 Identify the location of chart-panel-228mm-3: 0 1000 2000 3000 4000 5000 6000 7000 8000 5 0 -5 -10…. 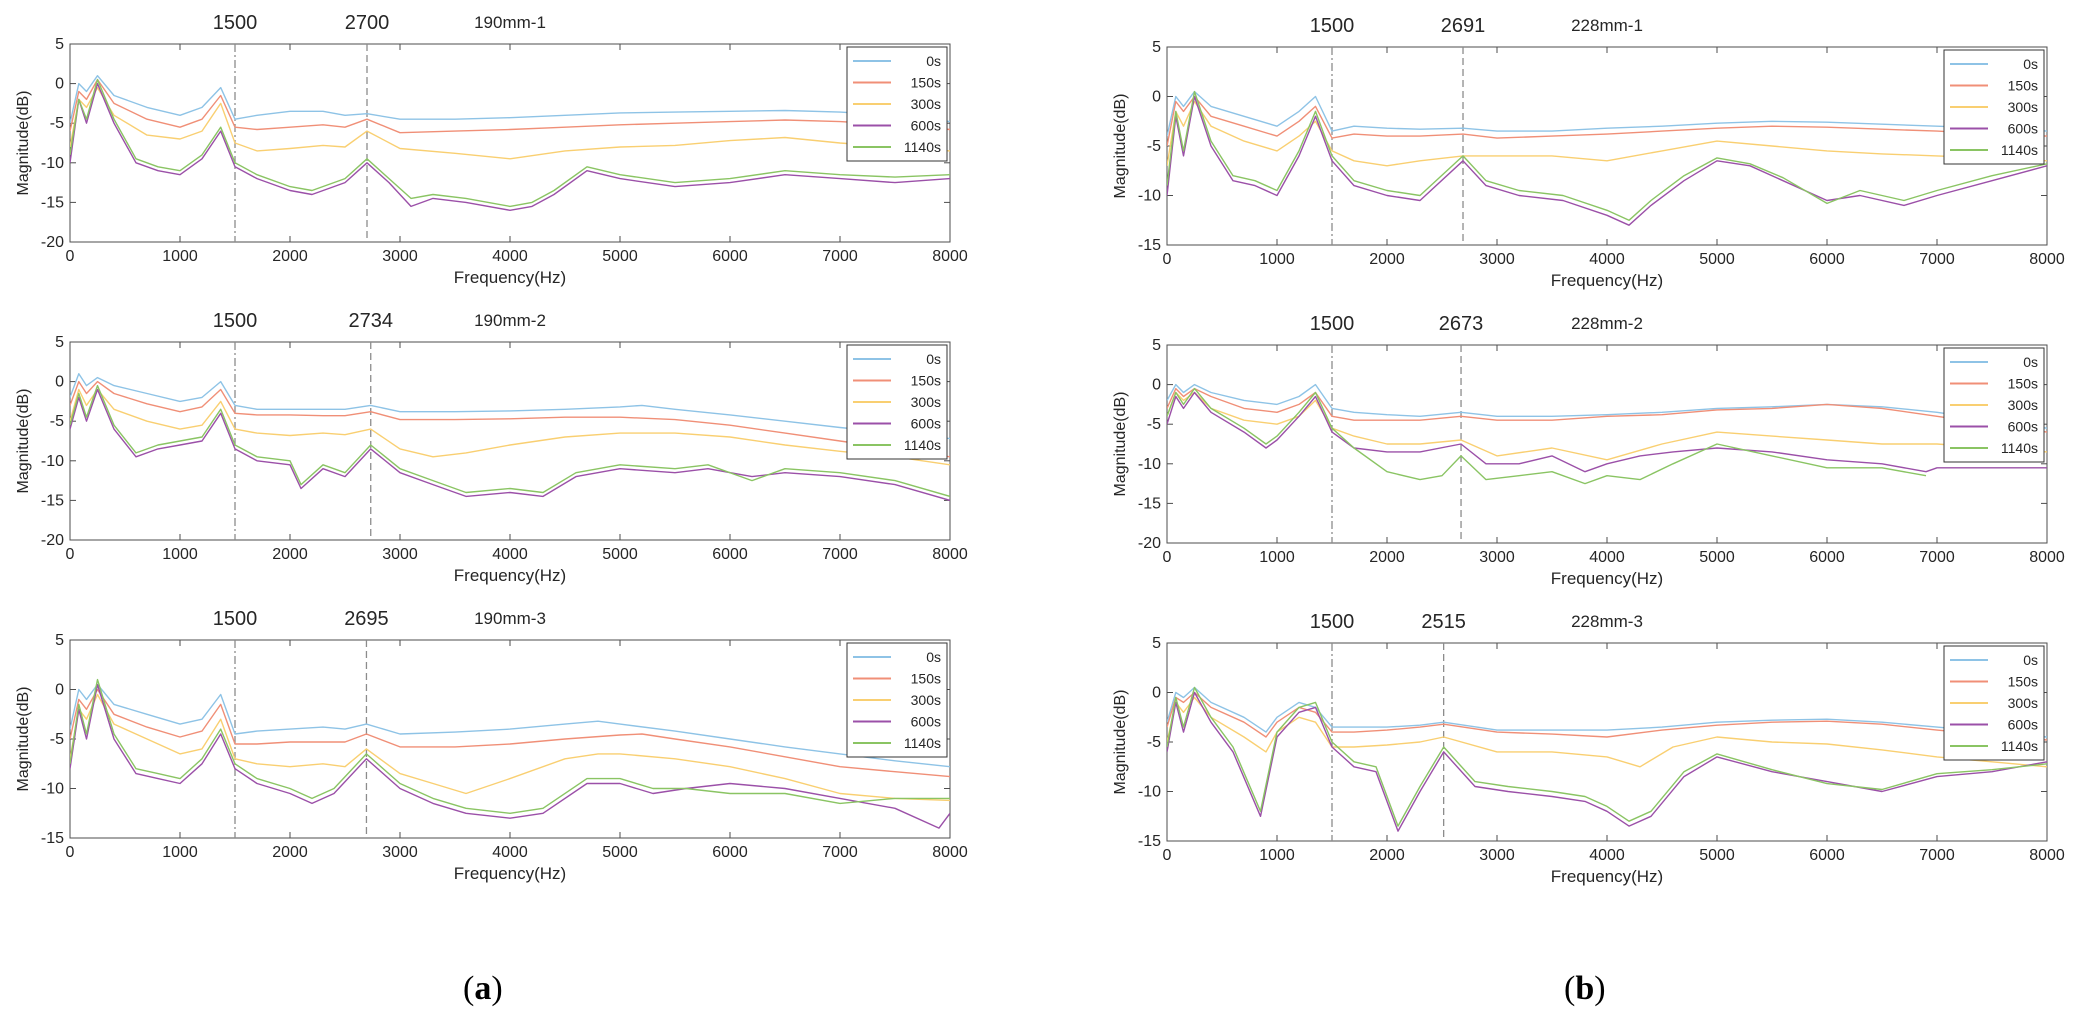
(1588, 748).